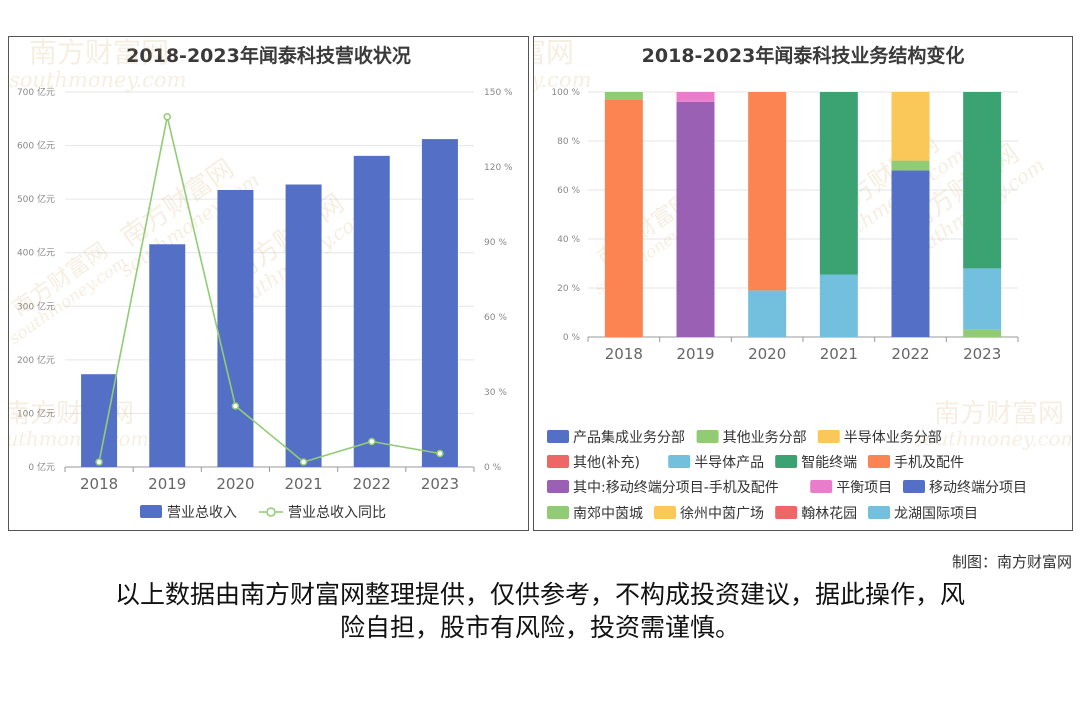 The image size is (1080, 720). Describe the element at coordinates (936, 514) in the screenshot. I see `legend-label: 龙湖国际项目` at that location.